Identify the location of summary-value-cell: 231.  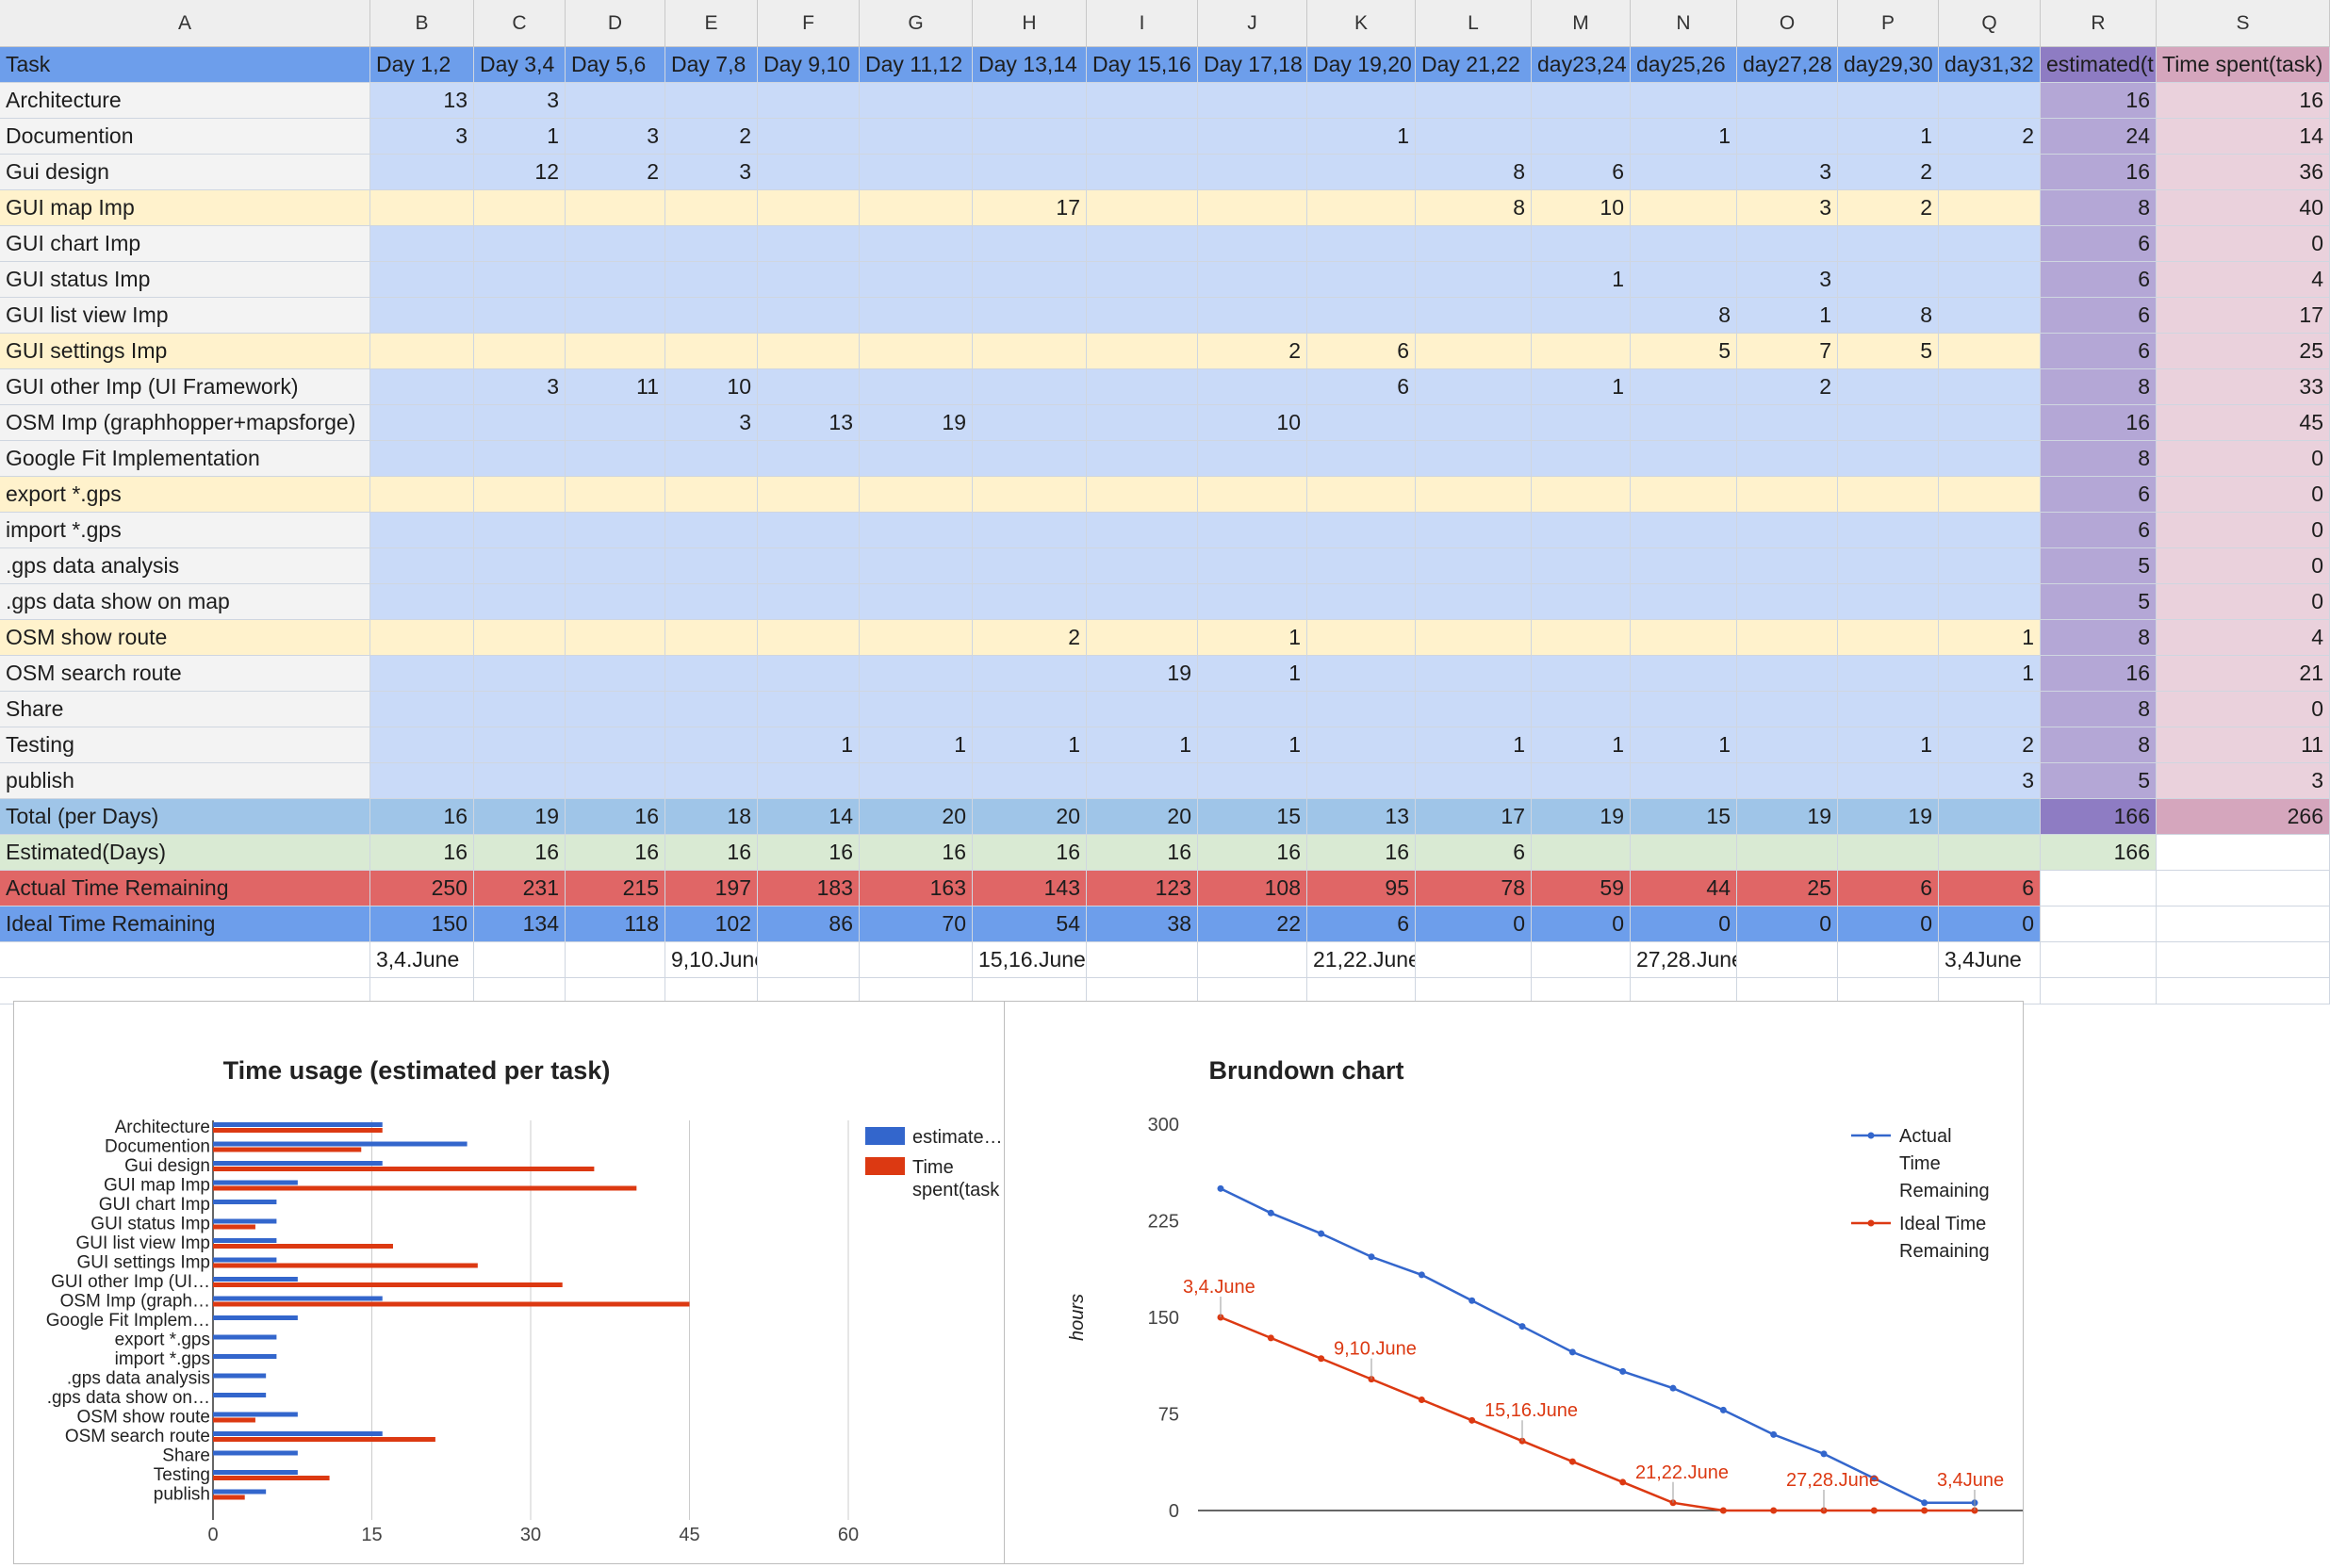
(520, 888).